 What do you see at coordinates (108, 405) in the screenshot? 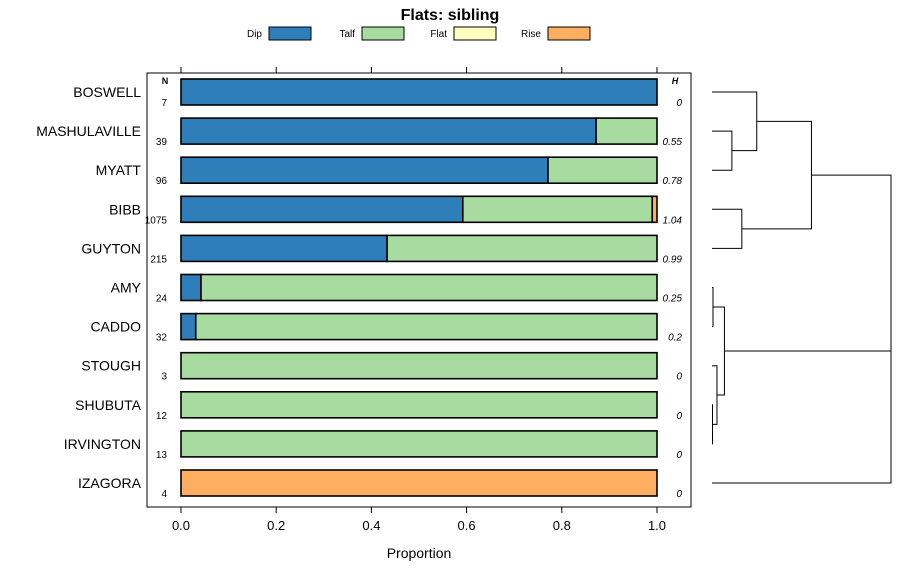
I see `row-label: SHUBUTA` at bounding box center [108, 405].